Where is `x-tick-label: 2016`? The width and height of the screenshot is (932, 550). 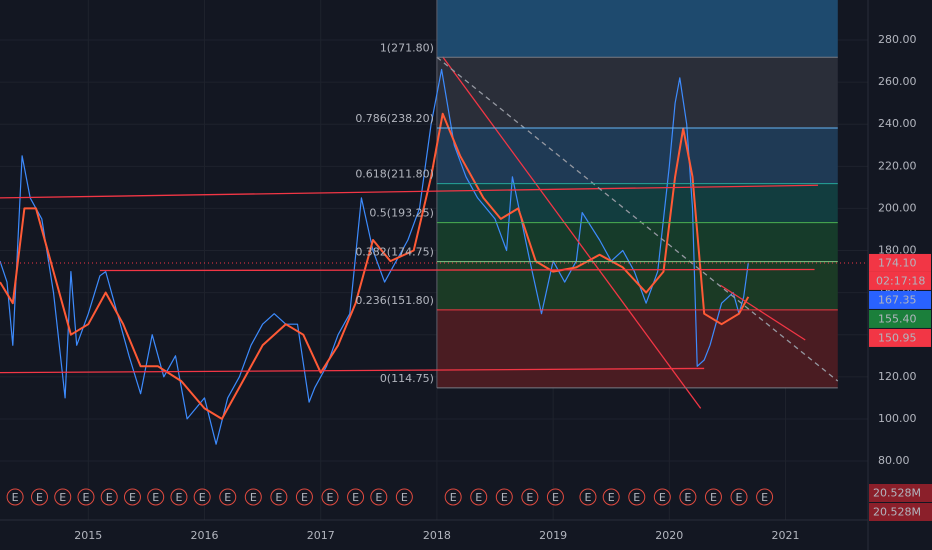
x-tick-label: 2016 is located at coordinates (205, 535).